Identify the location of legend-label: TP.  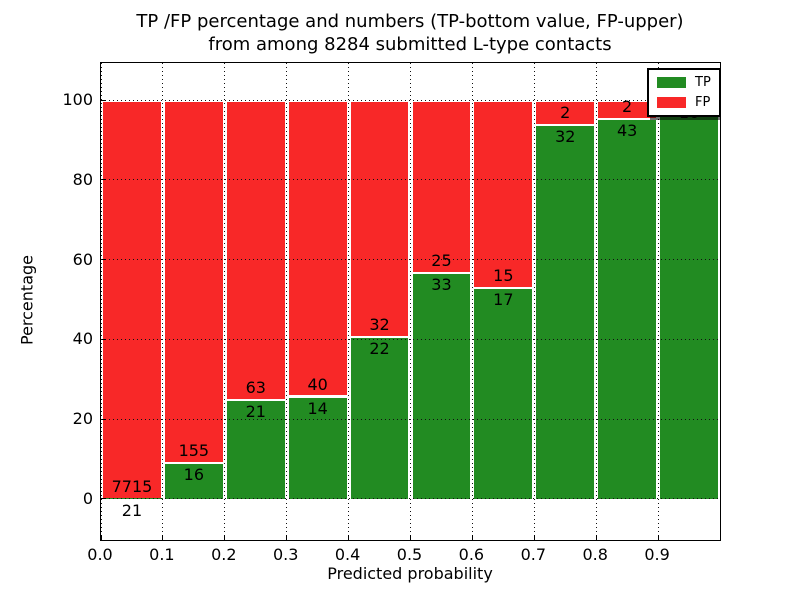
(703, 82).